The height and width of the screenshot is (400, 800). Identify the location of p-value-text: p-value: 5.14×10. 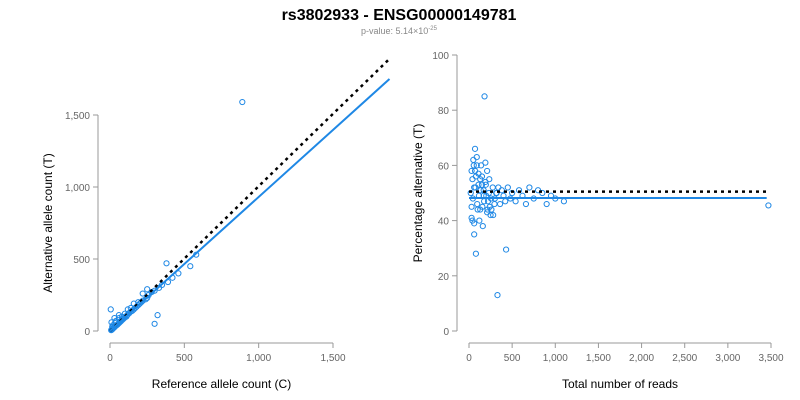
(394, 31).